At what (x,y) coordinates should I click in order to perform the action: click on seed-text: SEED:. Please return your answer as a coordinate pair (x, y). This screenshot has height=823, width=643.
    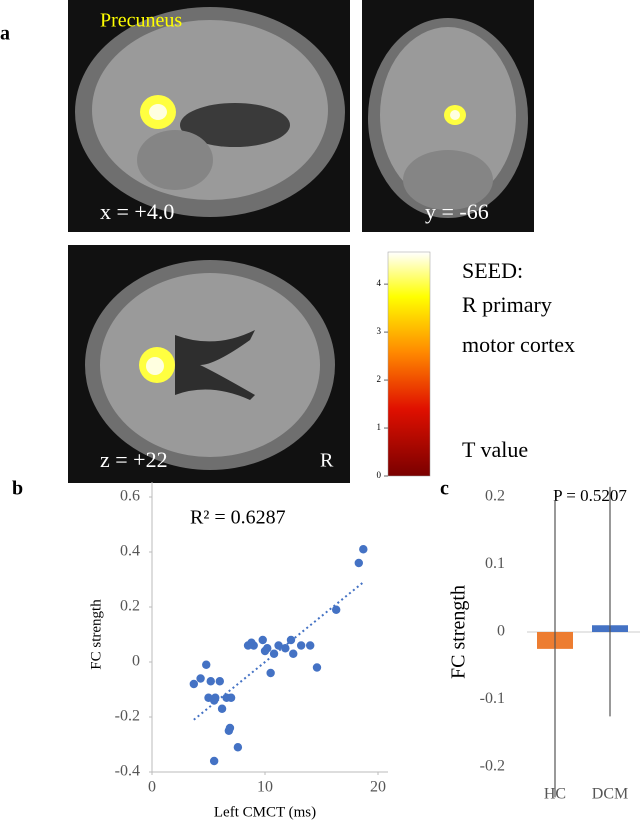
    Looking at the image, I should click on (492, 270).